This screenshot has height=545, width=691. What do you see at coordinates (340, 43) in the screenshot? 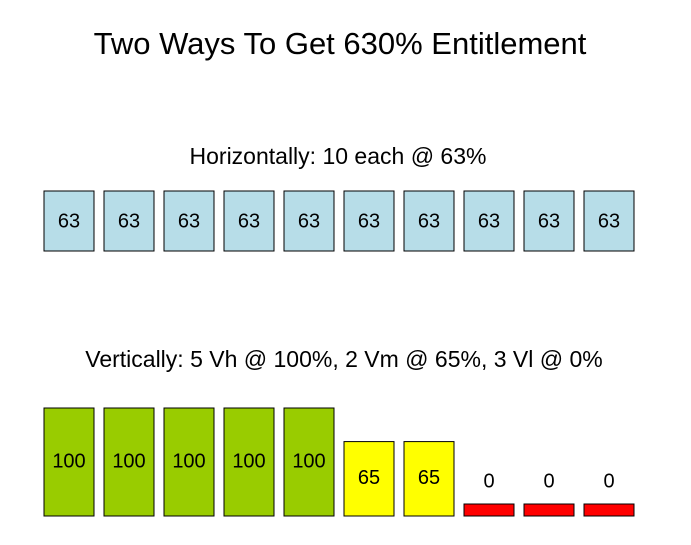
I see `title: Two Ways To Get 630% Entitlement` at bounding box center [340, 43].